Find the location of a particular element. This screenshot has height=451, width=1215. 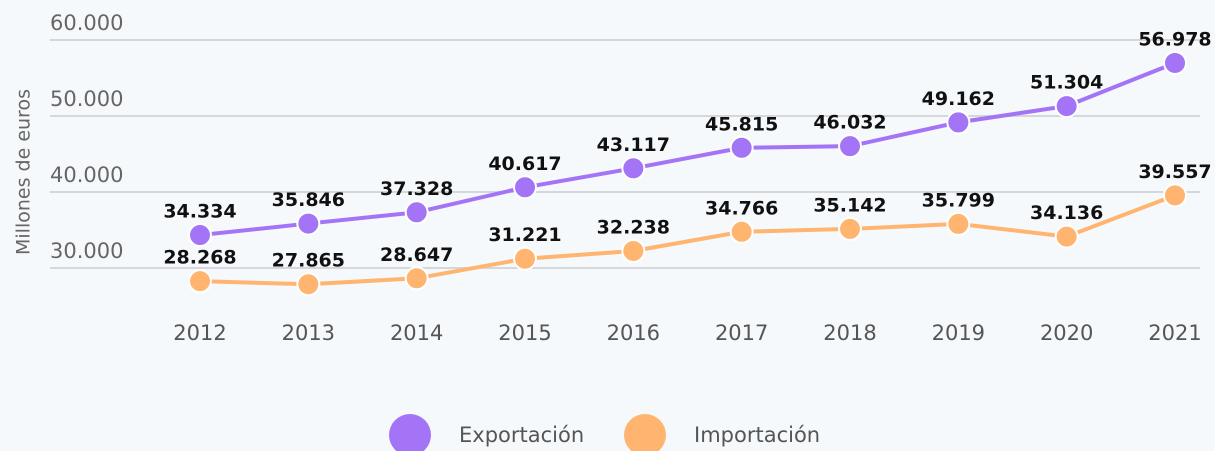

x-tick-label: 2016 is located at coordinates (633, 333).